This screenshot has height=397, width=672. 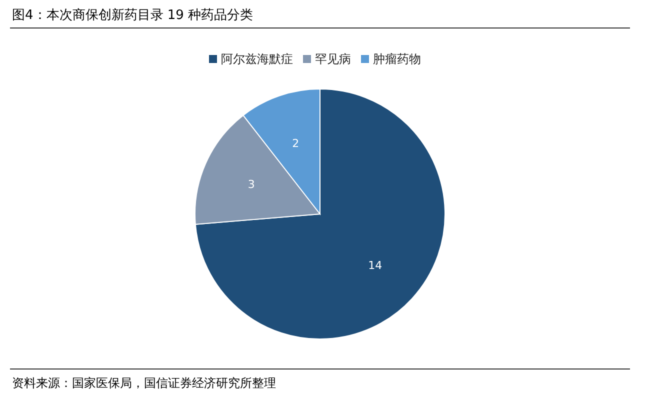 What do you see at coordinates (251, 184) in the screenshot?
I see `data-label: 3` at bounding box center [251, 184].